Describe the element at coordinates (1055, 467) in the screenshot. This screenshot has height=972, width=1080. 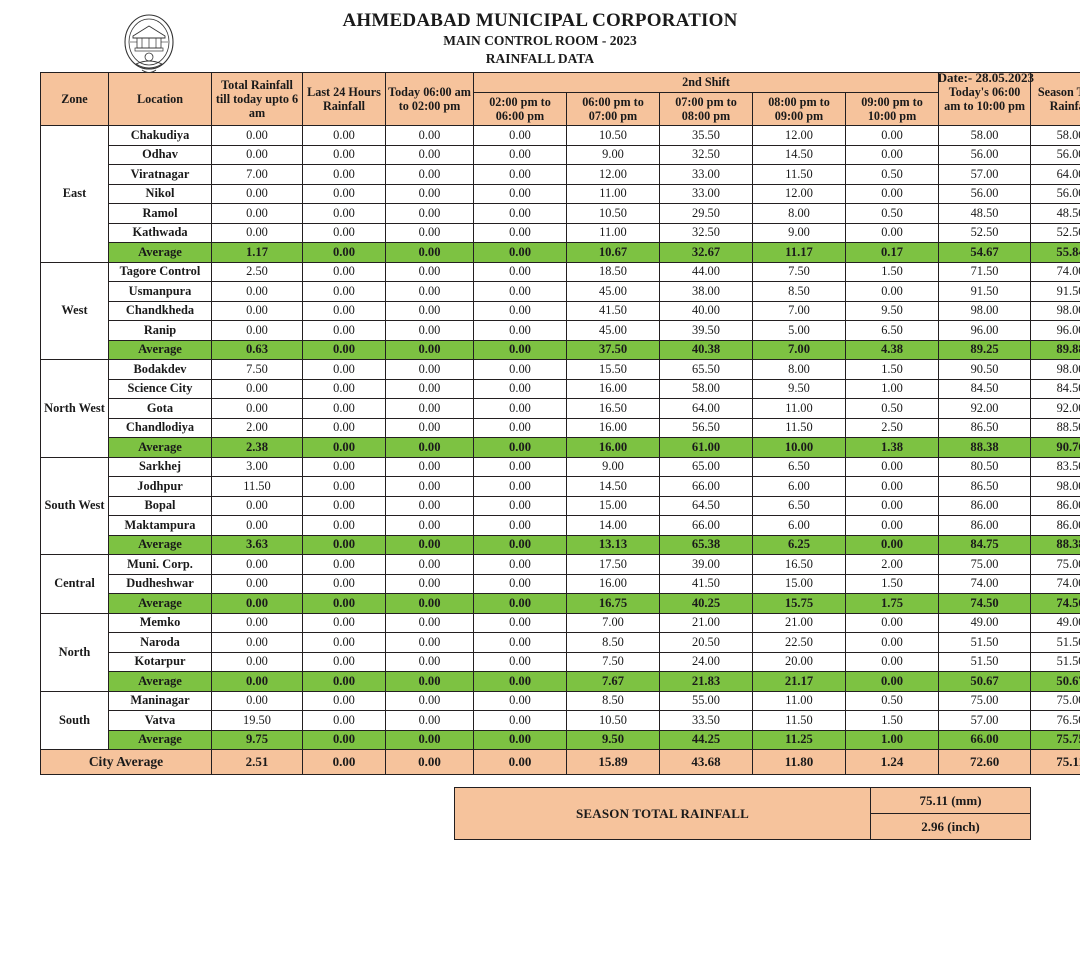
I see `rainfall-value-cell: 83.50` at that location.